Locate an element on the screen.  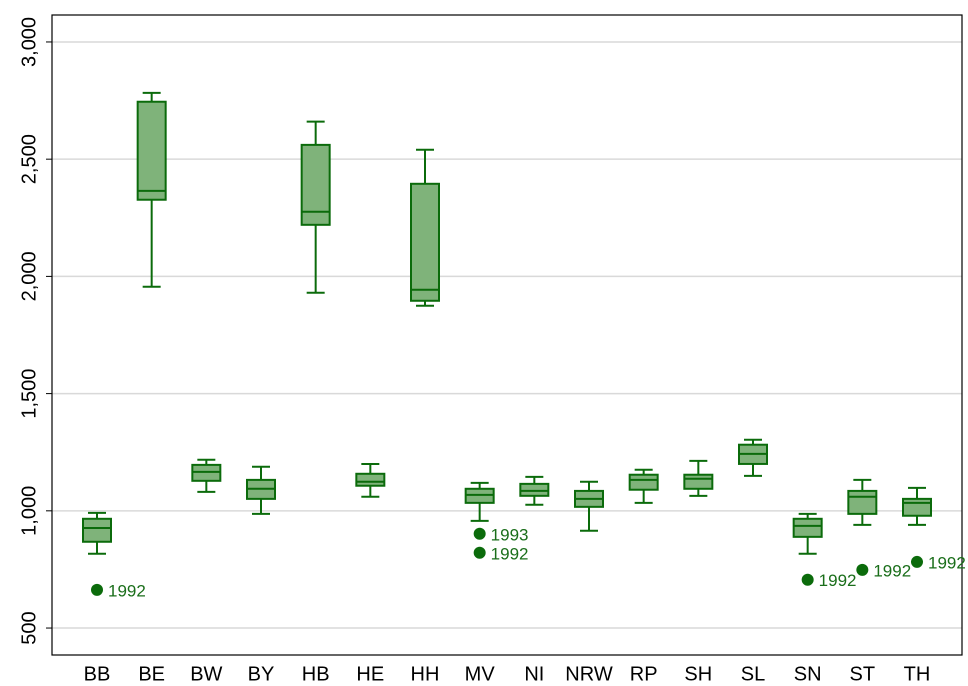
y-tick-label: 1,500 is located at coordinates (29, 394).